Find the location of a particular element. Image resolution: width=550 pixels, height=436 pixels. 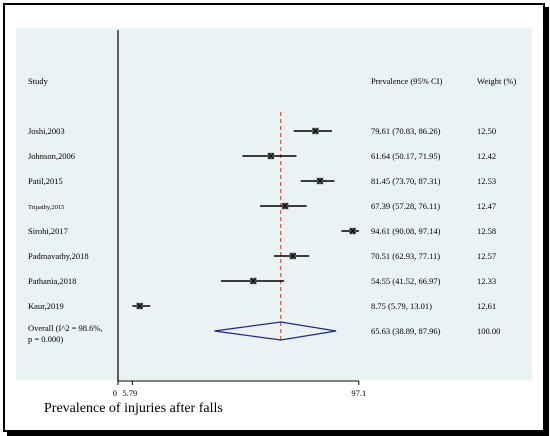

study-weight: 12.53 is located at coordinates (486, 181).